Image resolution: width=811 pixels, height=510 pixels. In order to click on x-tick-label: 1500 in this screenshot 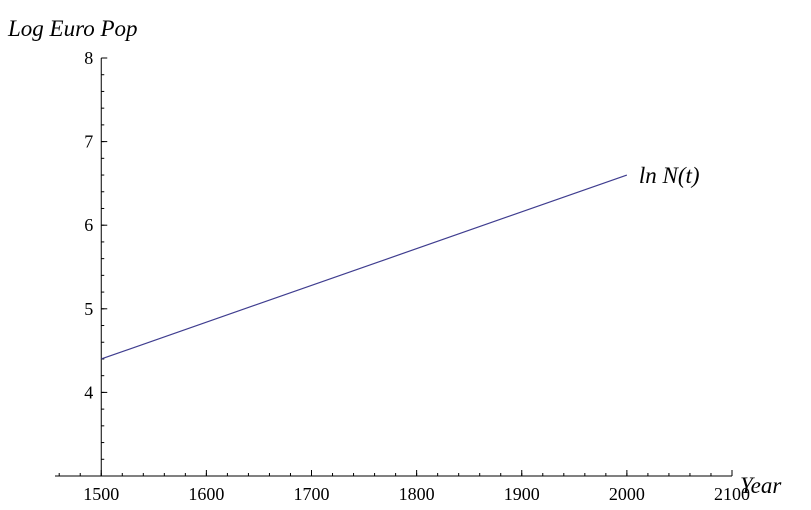, I will do `click(101, 494)`.